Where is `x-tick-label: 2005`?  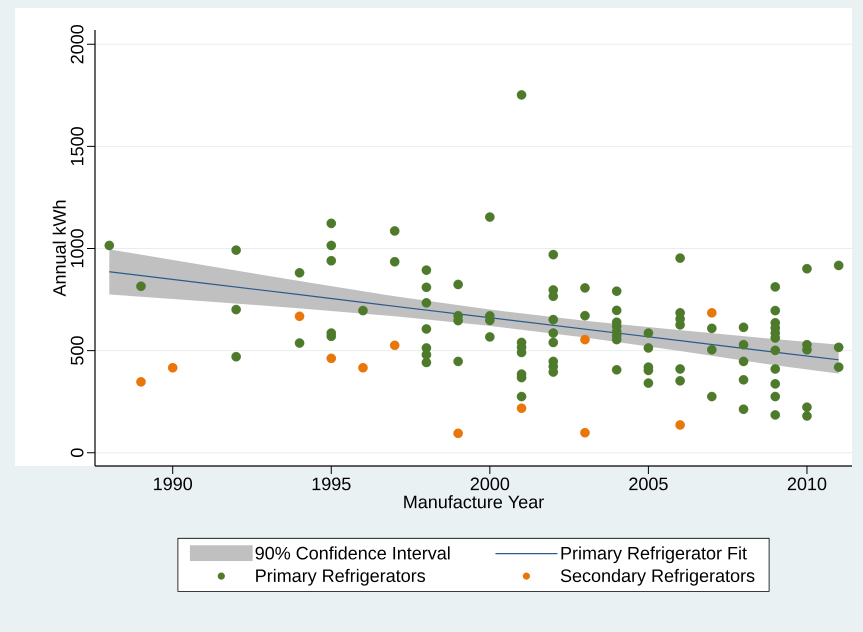
x-tick-label: 2005 is located at coordinates (648, 484).